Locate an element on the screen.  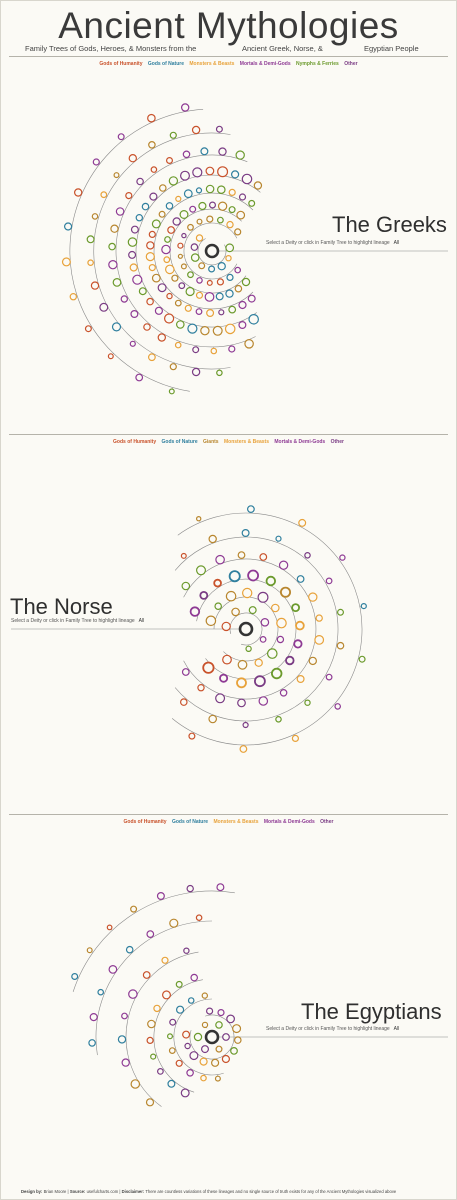
legend-gods-of-humanity: Gods of Humanity is located at coordinates (121, 64).